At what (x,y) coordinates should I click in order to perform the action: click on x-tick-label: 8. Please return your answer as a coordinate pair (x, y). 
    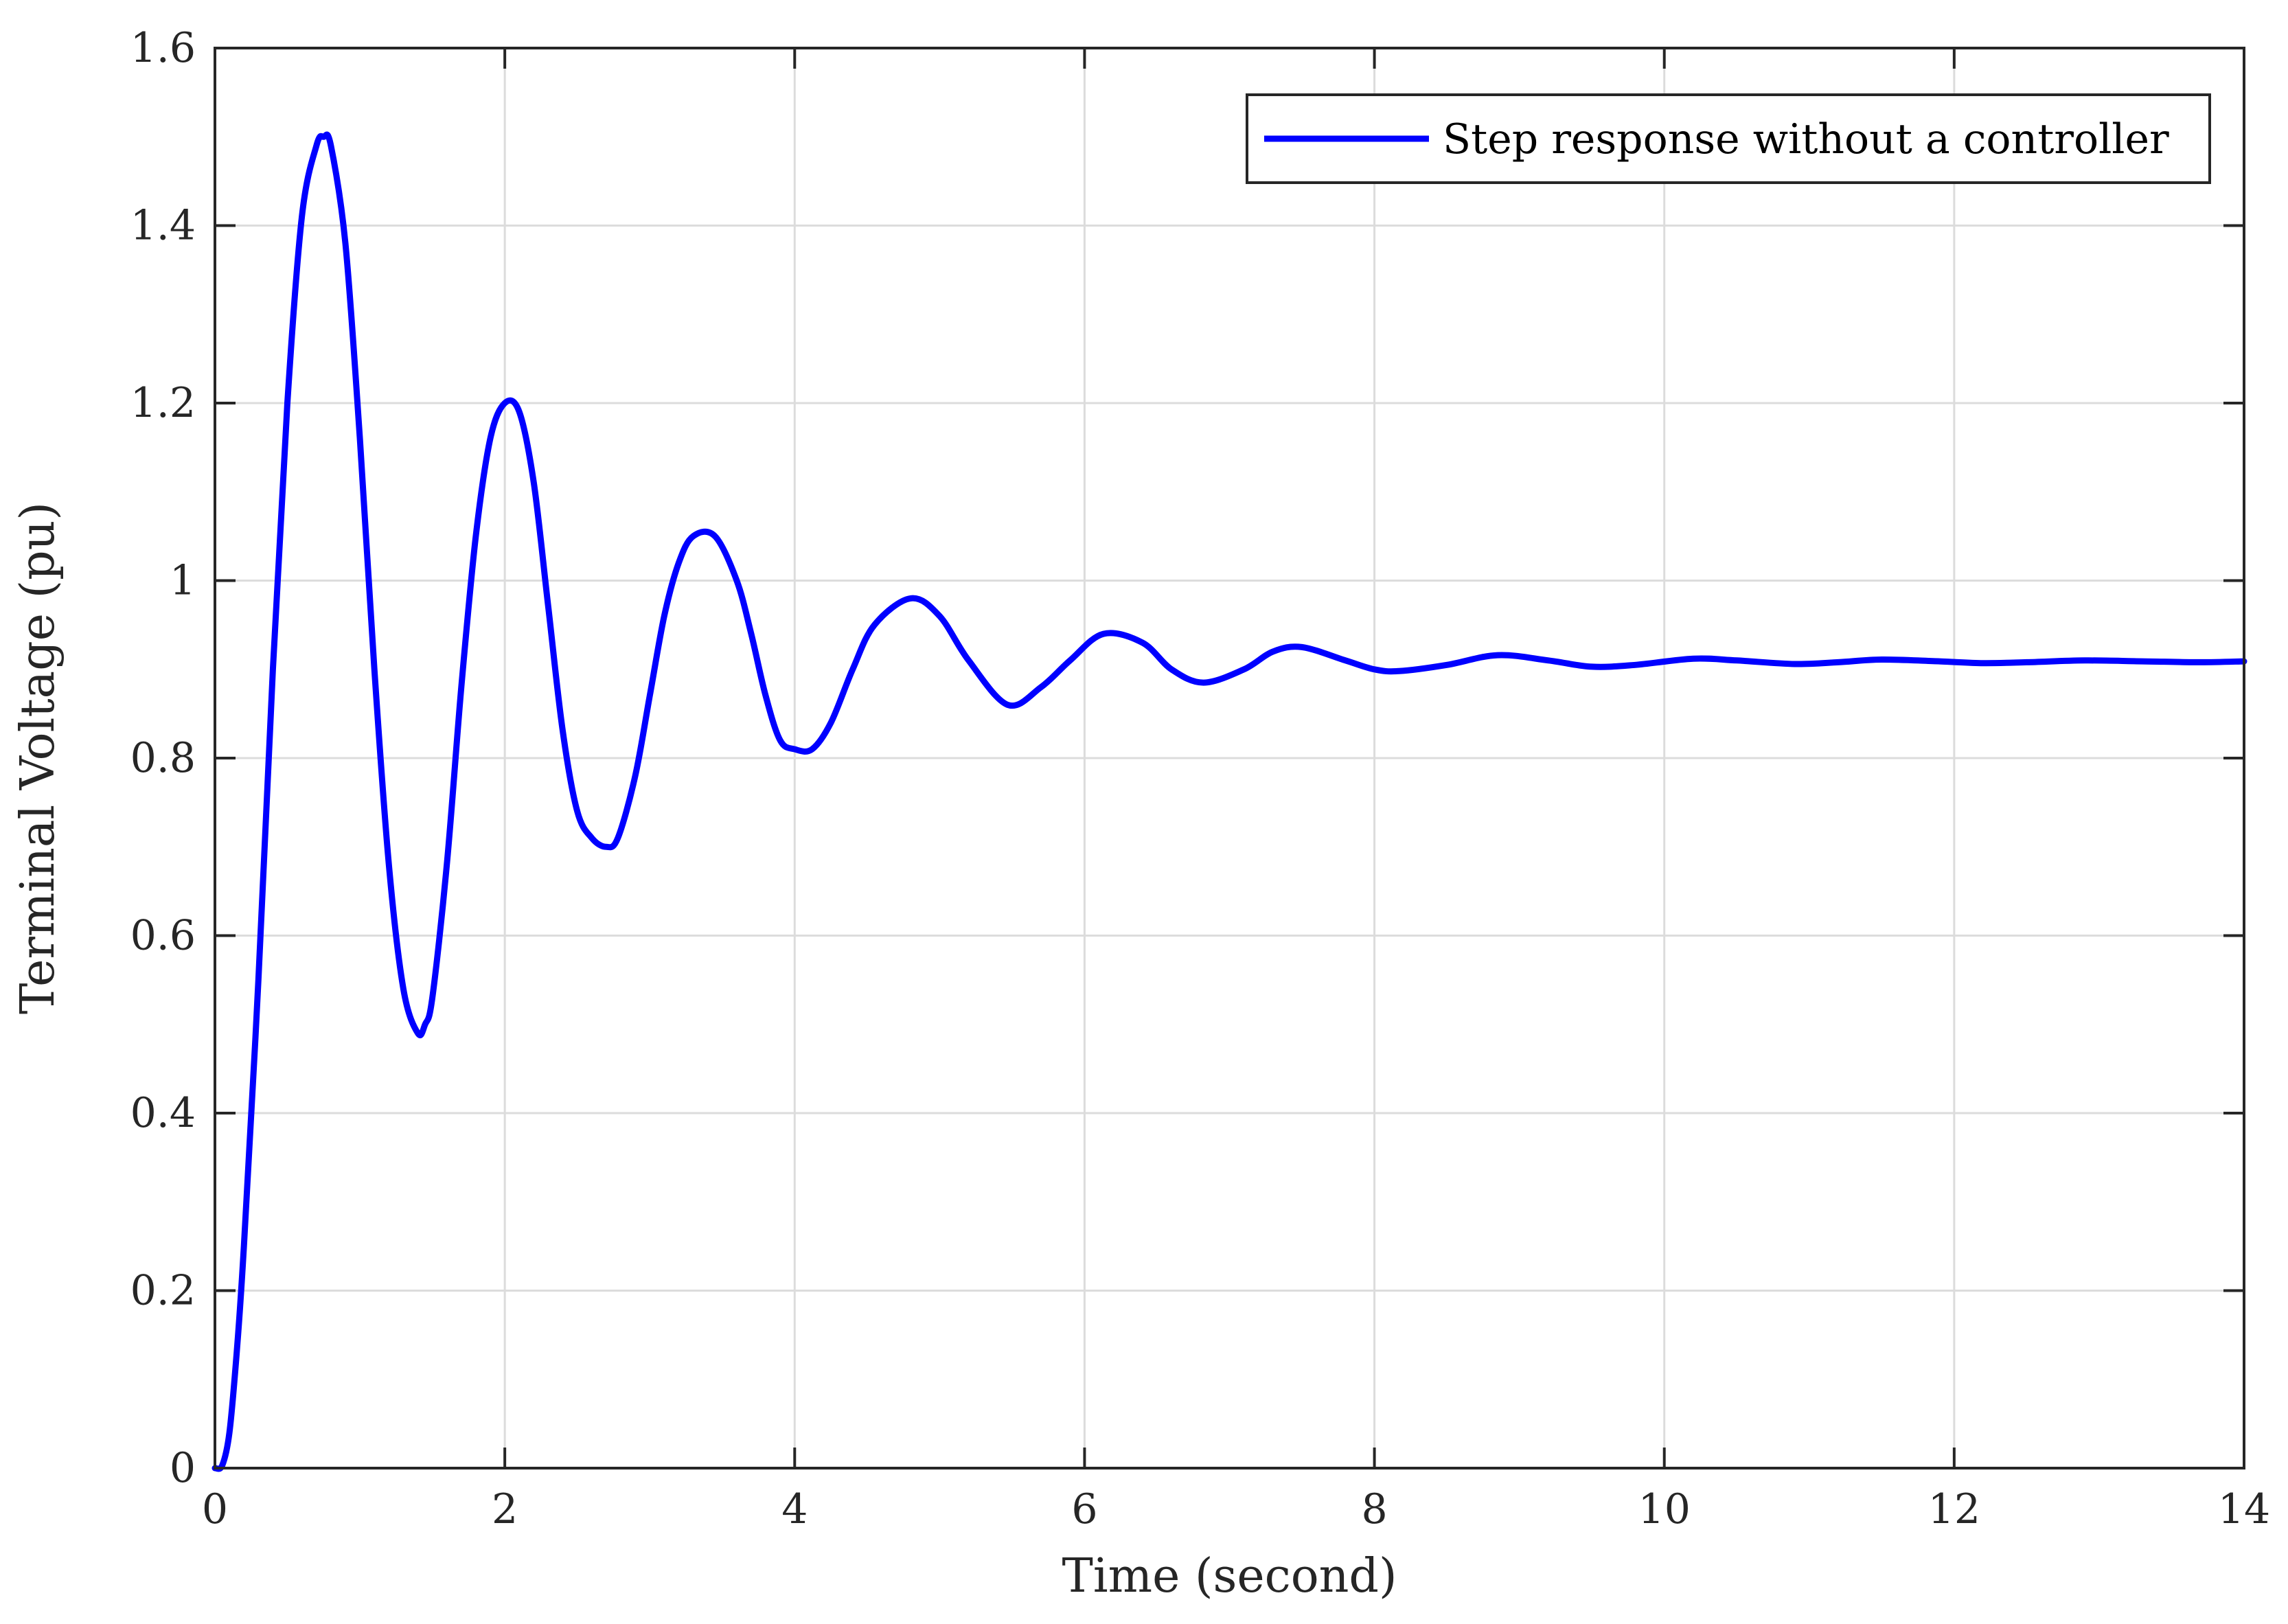
    Looking at the image, I should click on (1374, 1509).